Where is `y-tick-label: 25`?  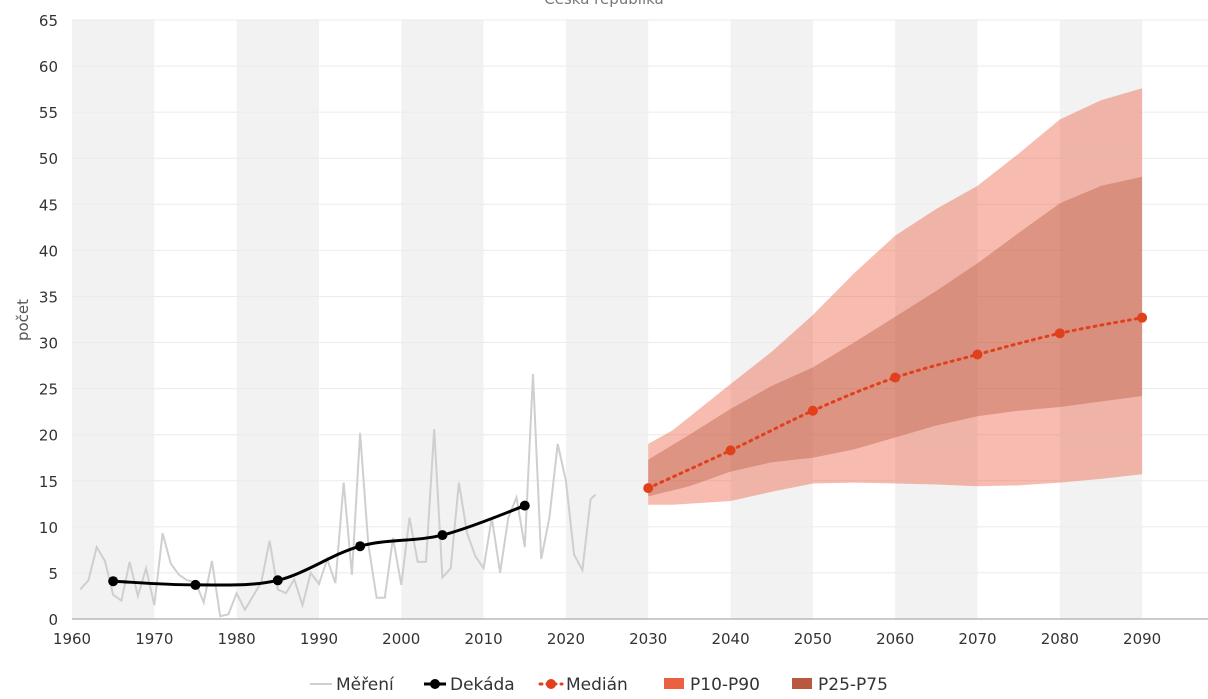 y-tick-label: 25 is located at coordinates (48, 390).